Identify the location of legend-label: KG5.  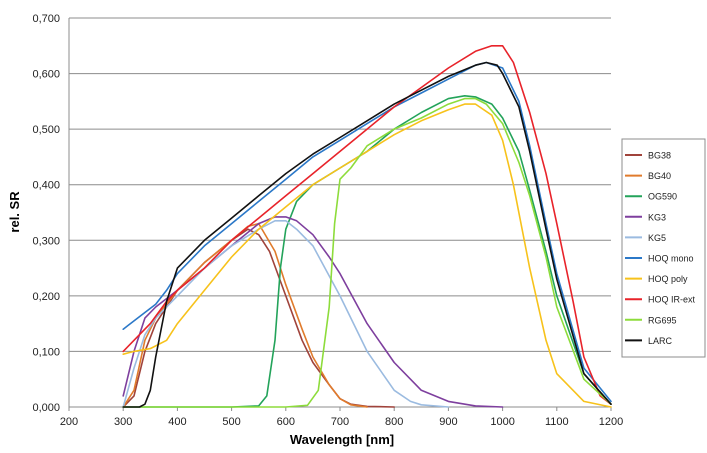
(657, 238).